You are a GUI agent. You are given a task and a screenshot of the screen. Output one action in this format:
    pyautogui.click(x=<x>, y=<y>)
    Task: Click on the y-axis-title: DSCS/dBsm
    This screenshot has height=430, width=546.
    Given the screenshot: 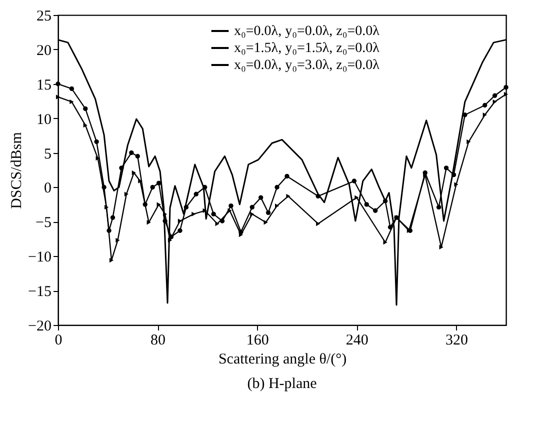 What is the action you would take?
    pyautogui.click(x=17, y=170)
    